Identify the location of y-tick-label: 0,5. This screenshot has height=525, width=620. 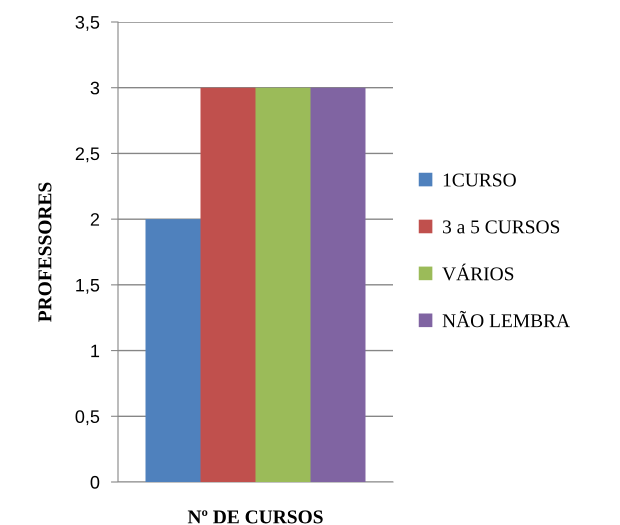
(88, 418).